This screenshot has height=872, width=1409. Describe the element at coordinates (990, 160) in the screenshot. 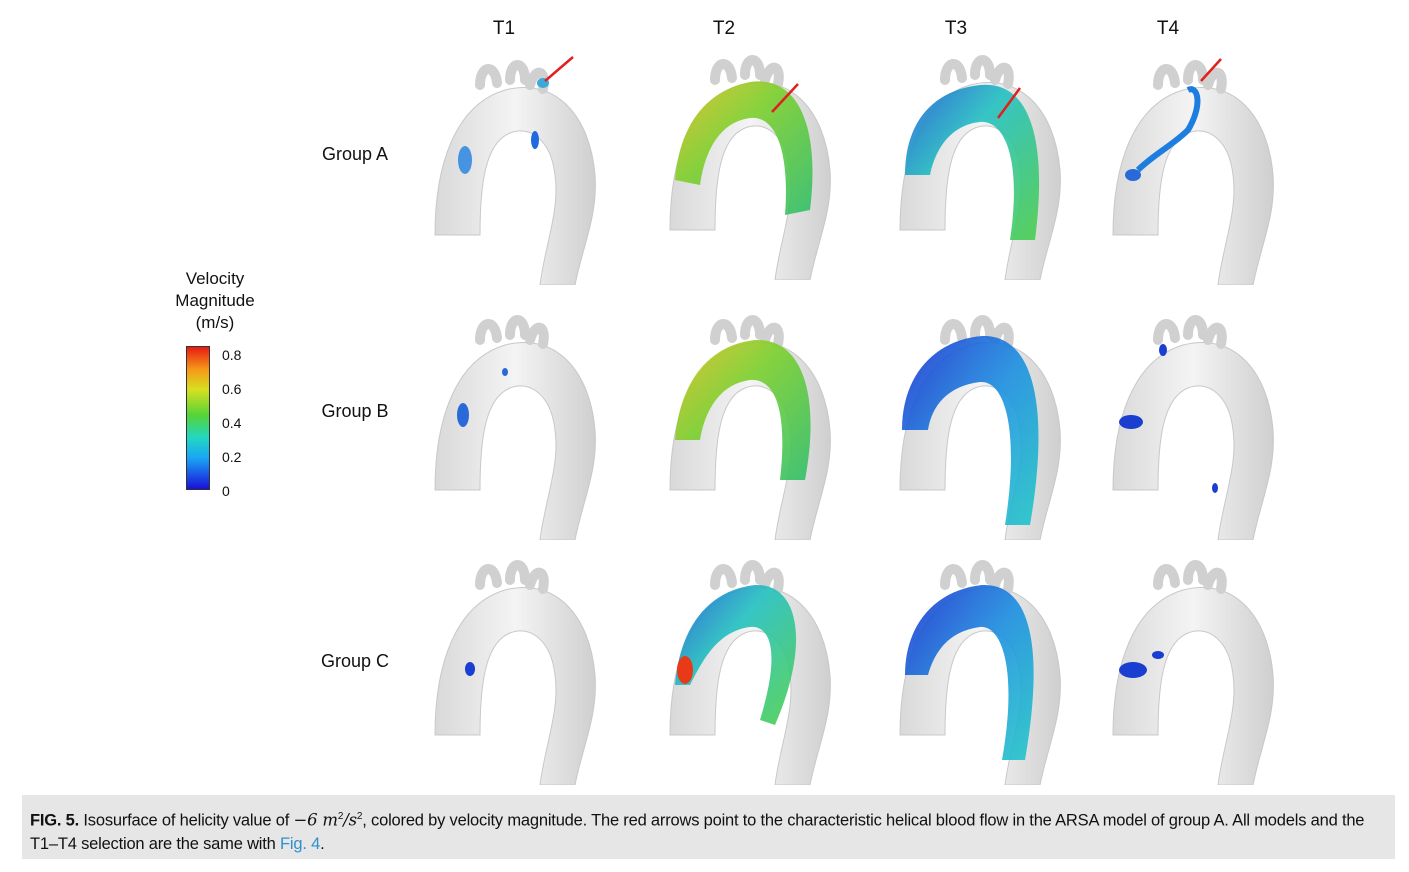

I see `aorta-group-a-t3` at that location.